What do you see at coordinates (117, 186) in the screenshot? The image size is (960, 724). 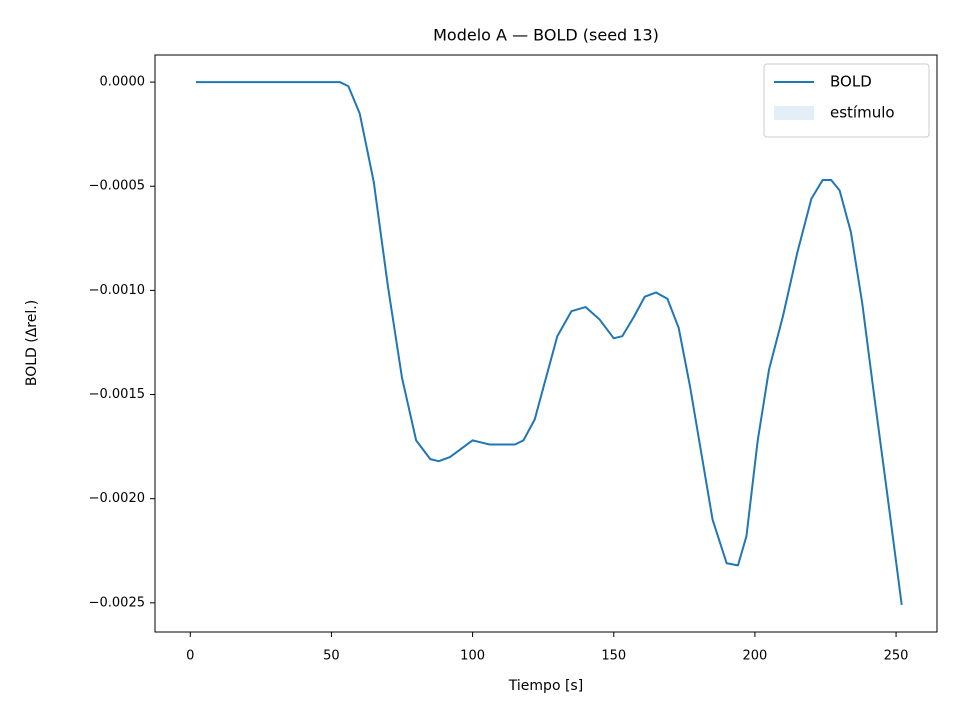 I see `y-tick-label: −0.0005` at bounding box center [117, 186].